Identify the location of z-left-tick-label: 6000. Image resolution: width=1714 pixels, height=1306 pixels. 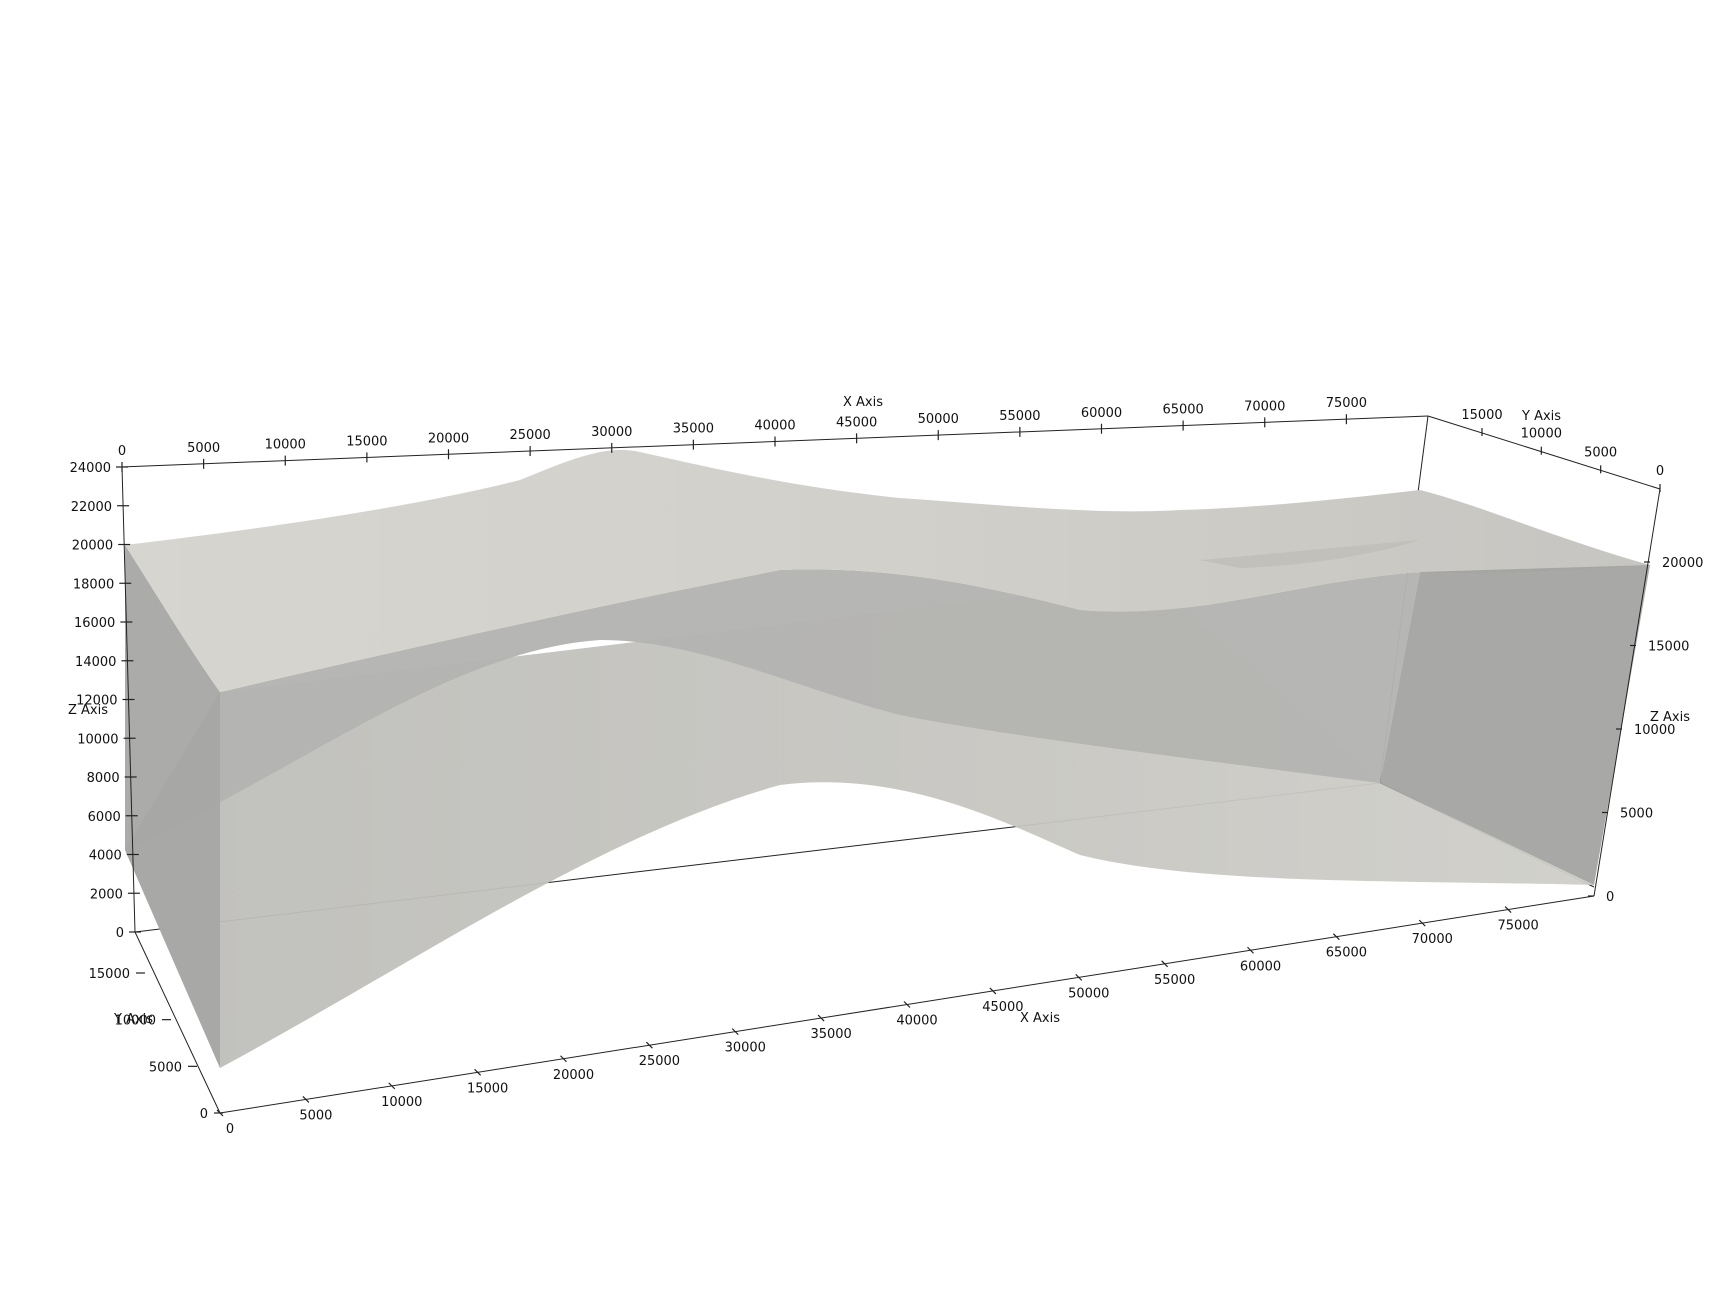
(104, 817).